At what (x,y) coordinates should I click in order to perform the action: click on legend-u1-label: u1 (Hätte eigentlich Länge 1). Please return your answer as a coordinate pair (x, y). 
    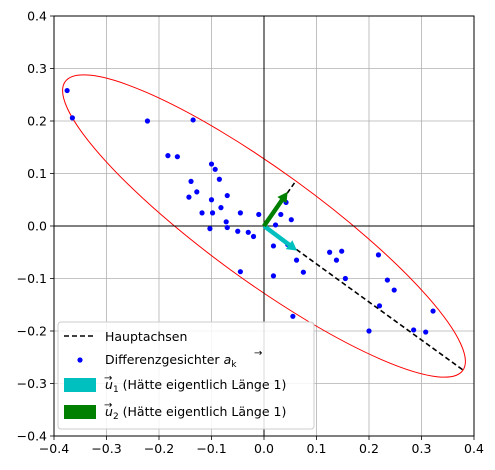
    Looking at the image, I should click on (195, 386).